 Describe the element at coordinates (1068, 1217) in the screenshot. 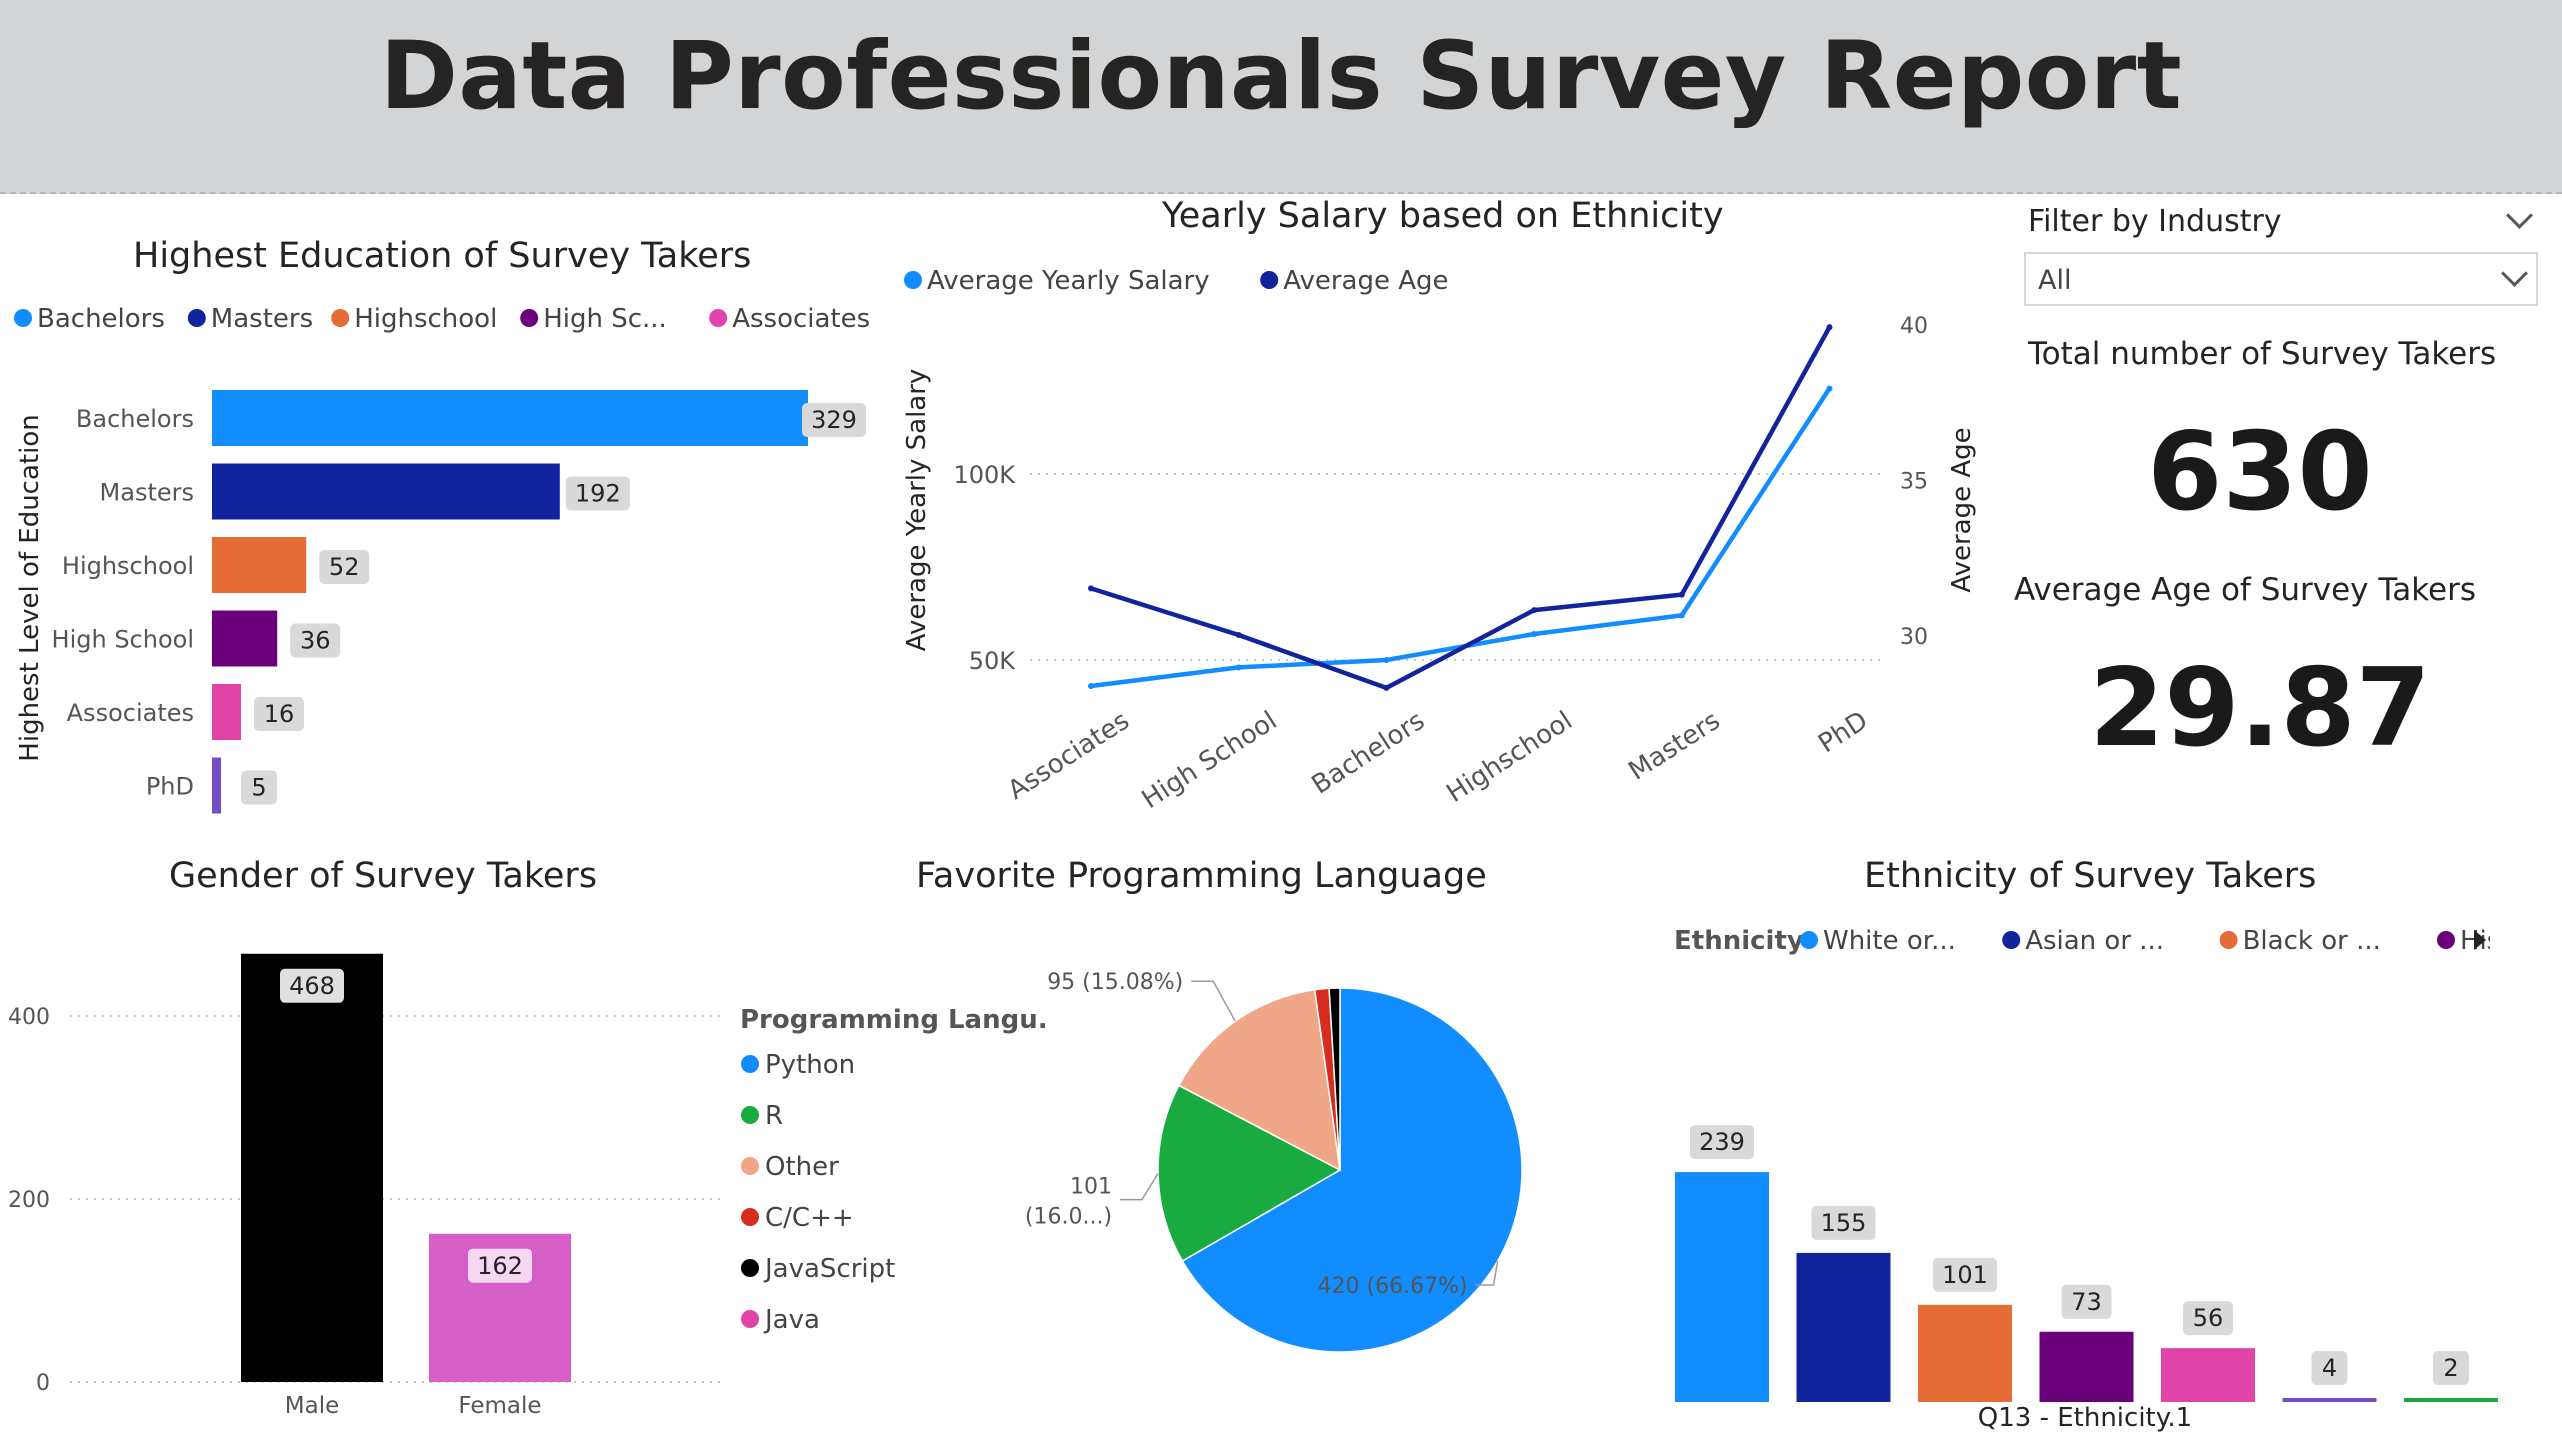

I see `language-label-r-percent: (16.0...)` at that location.